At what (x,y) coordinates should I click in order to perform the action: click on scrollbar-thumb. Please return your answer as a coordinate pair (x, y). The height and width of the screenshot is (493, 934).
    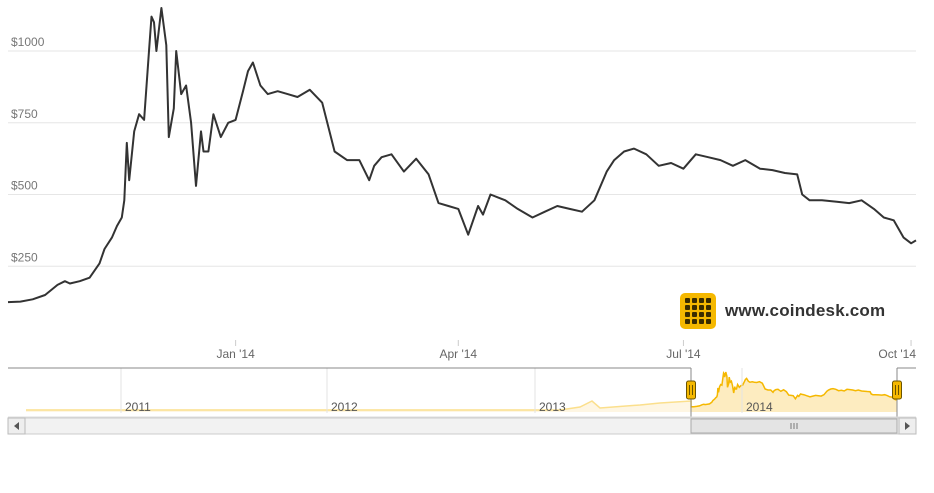
    Looking at the image, I should click on (794, 426).